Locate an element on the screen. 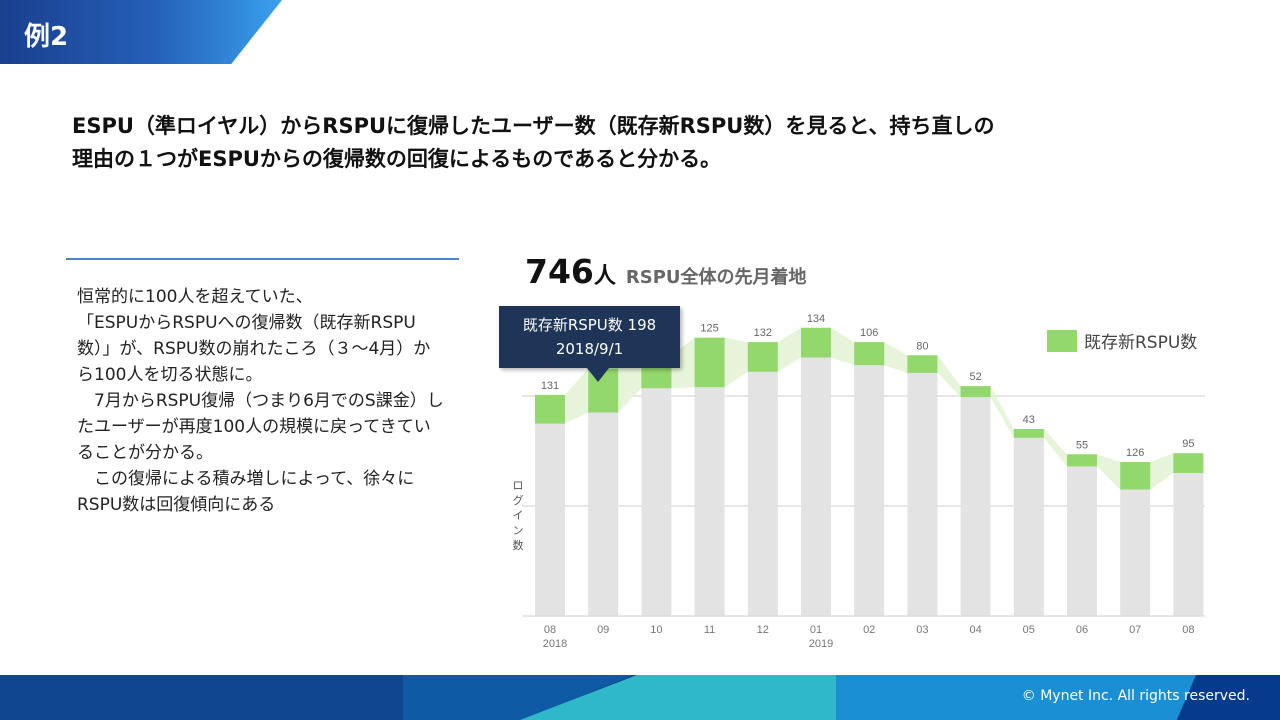 Image resolution: width=1280 pixels, height=720 pixels. x-tick-label: 02 is located at coordinates (869, 630).